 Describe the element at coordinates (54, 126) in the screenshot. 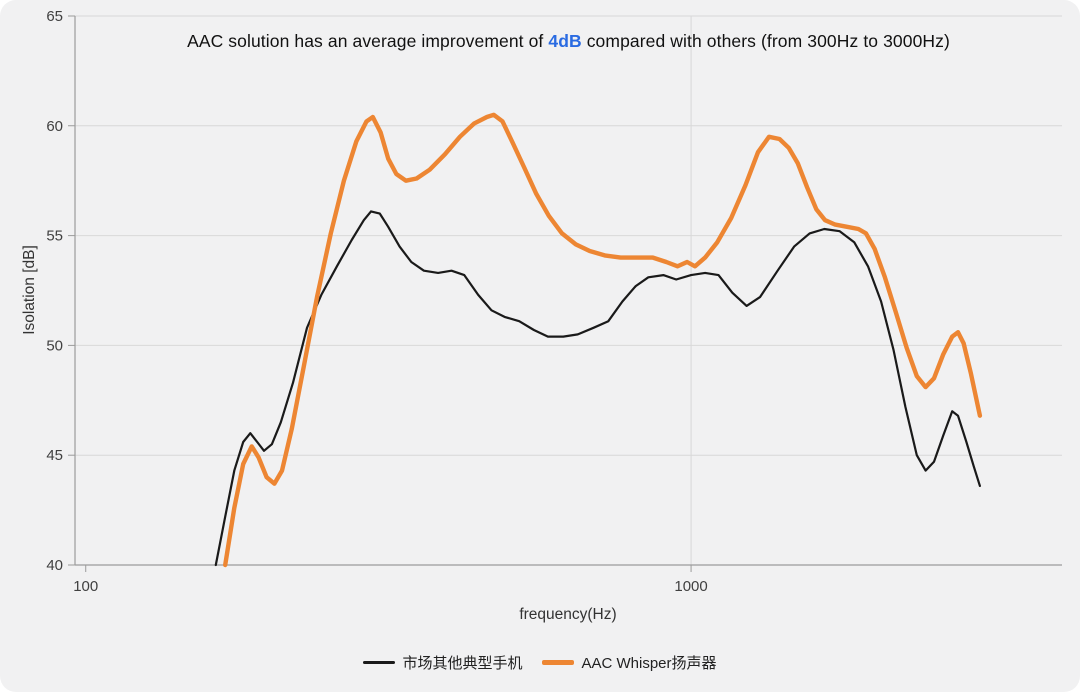

I see `y-tick-label: 60` at that location.